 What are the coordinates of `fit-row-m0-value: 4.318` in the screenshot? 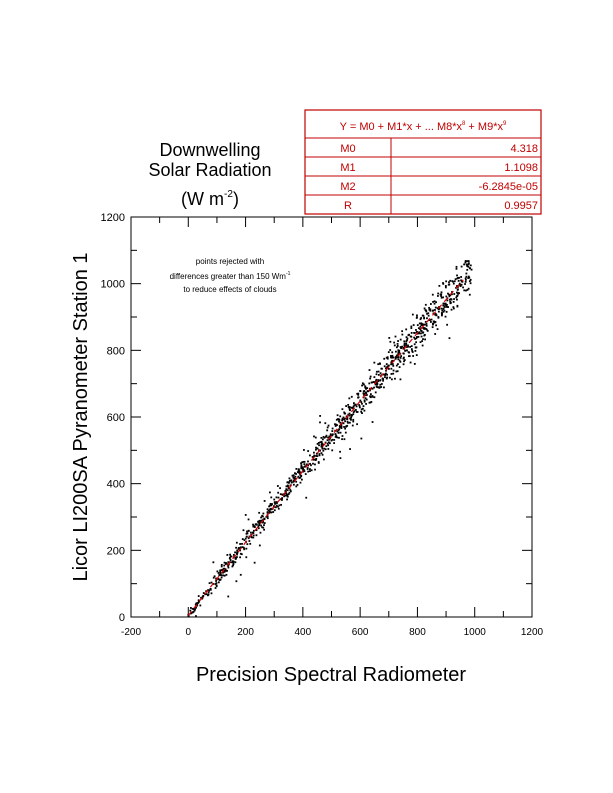 It's located at (524, 149).